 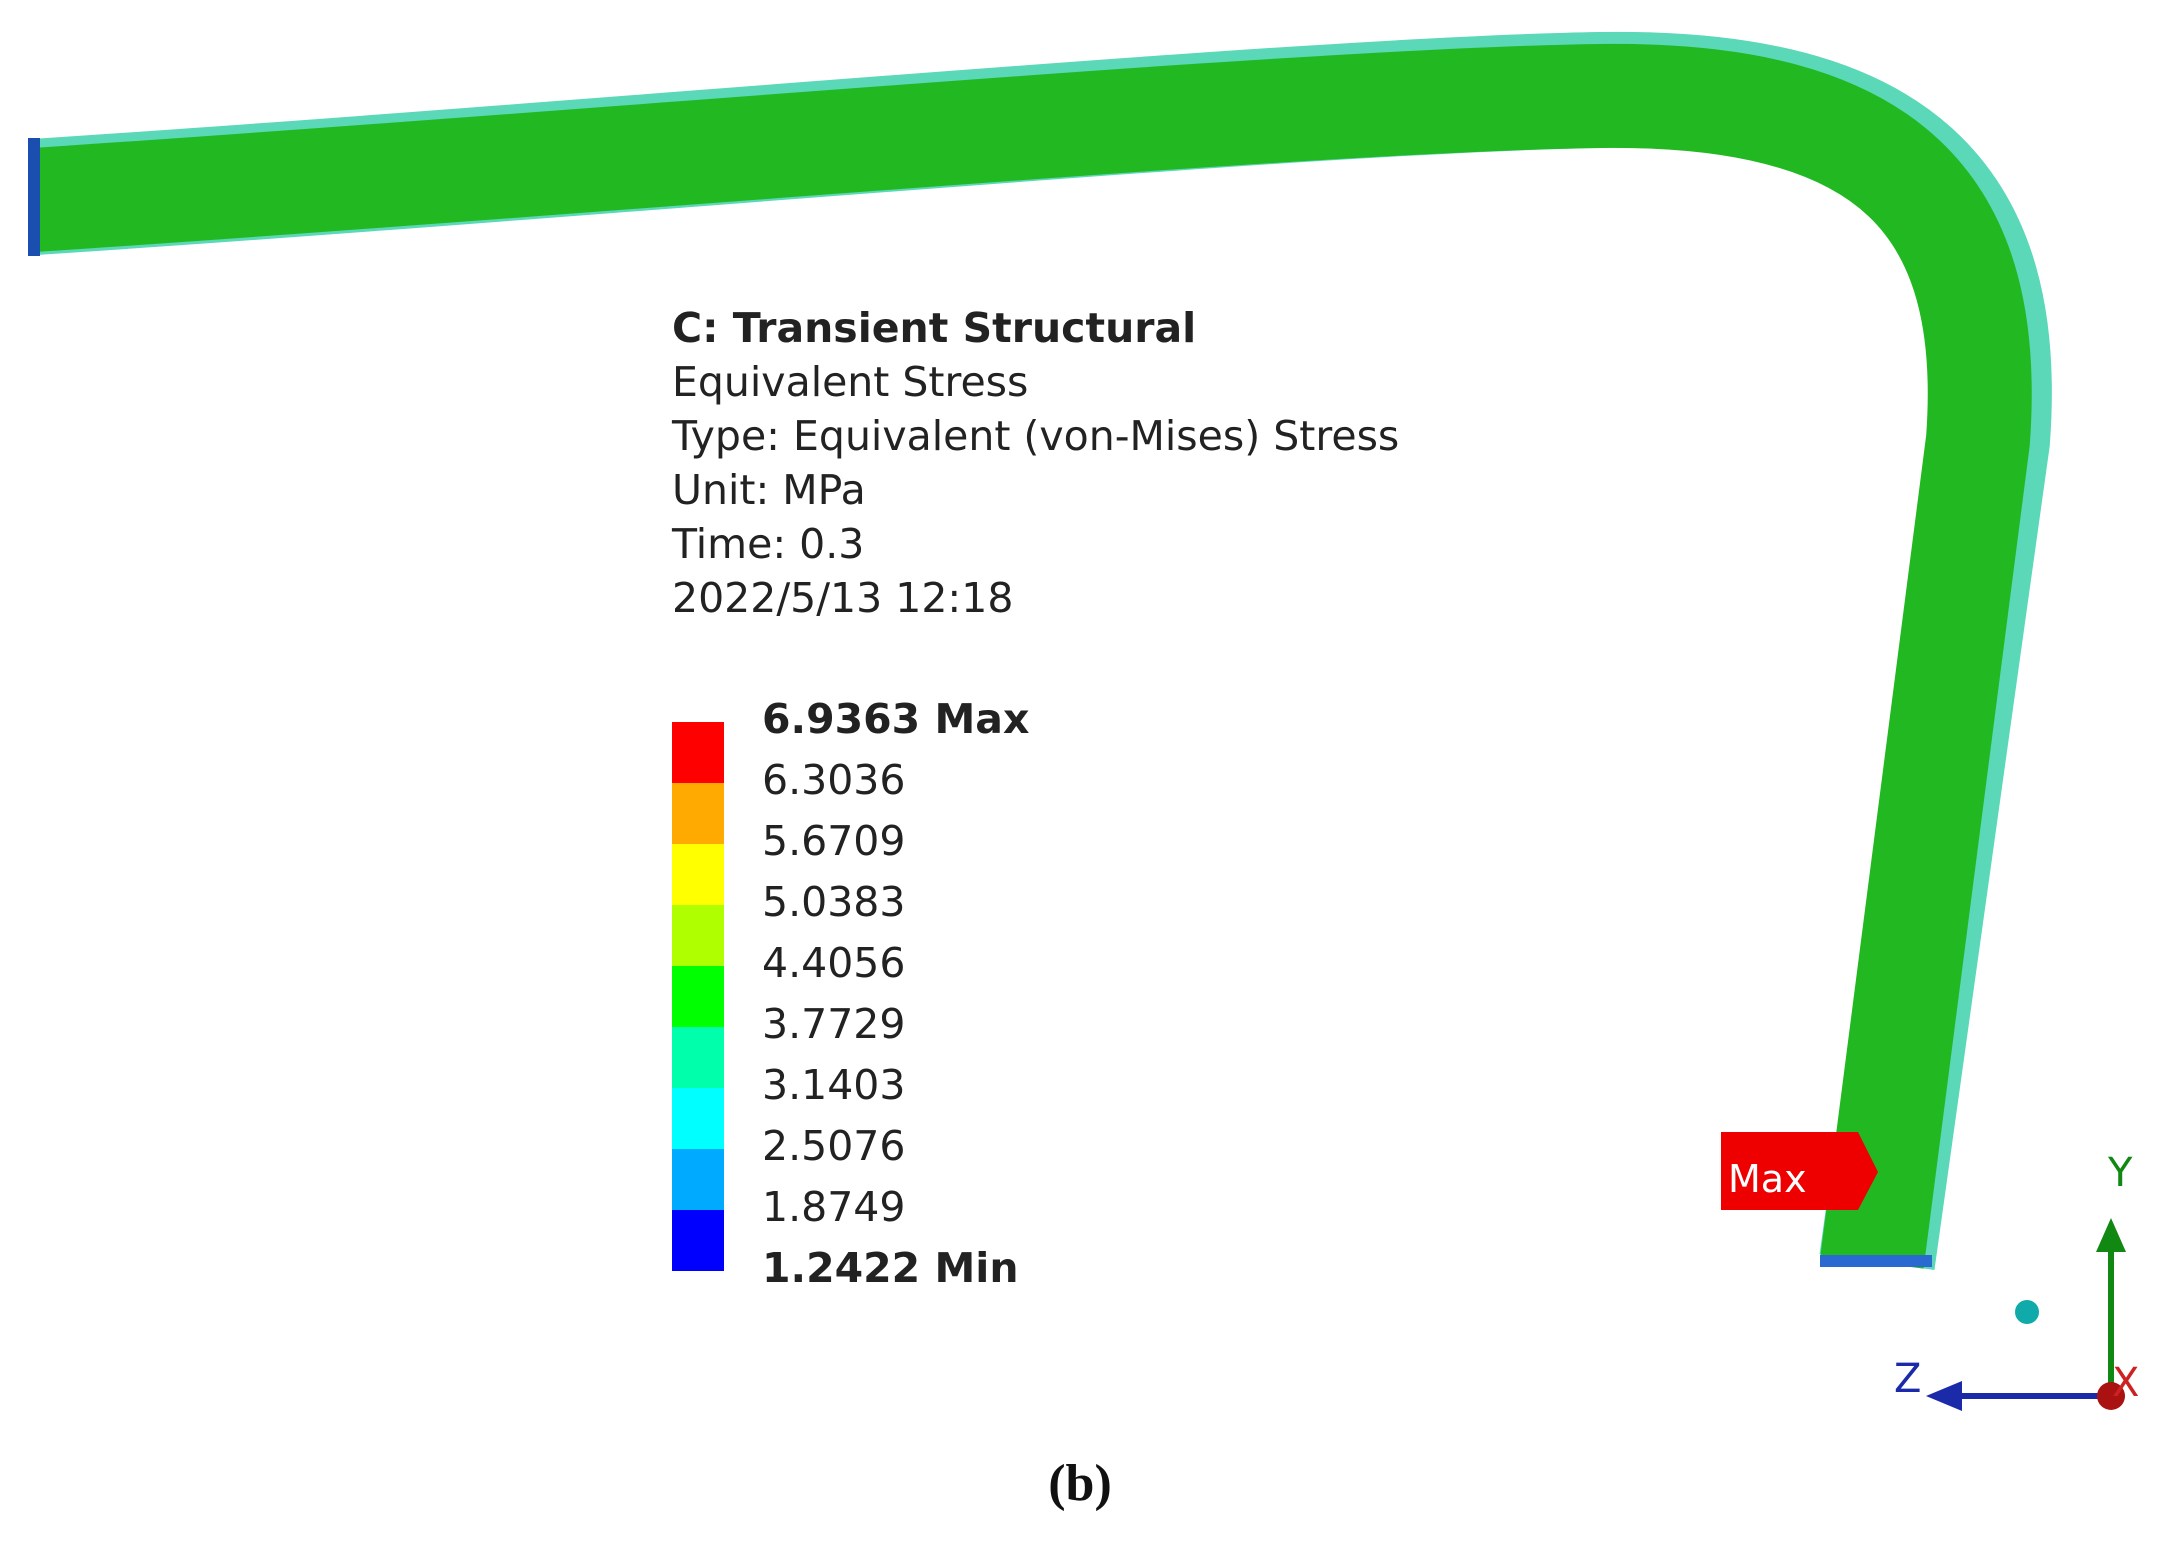 I want to click on caption: (b), so click(x=1080, y=1483).